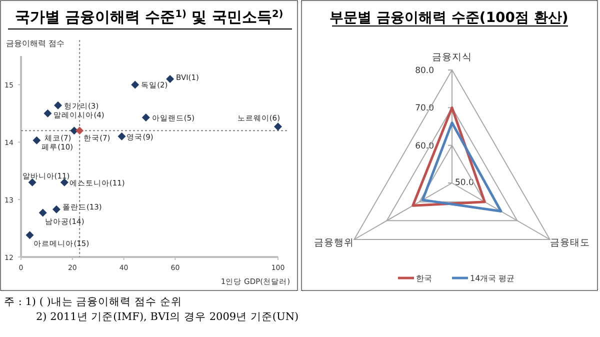 The height and width of the screenshot is (337, 600). I want to click on text: 주 : 1) ( )내는 금융이해력 점수 순위, so click(93, 302).